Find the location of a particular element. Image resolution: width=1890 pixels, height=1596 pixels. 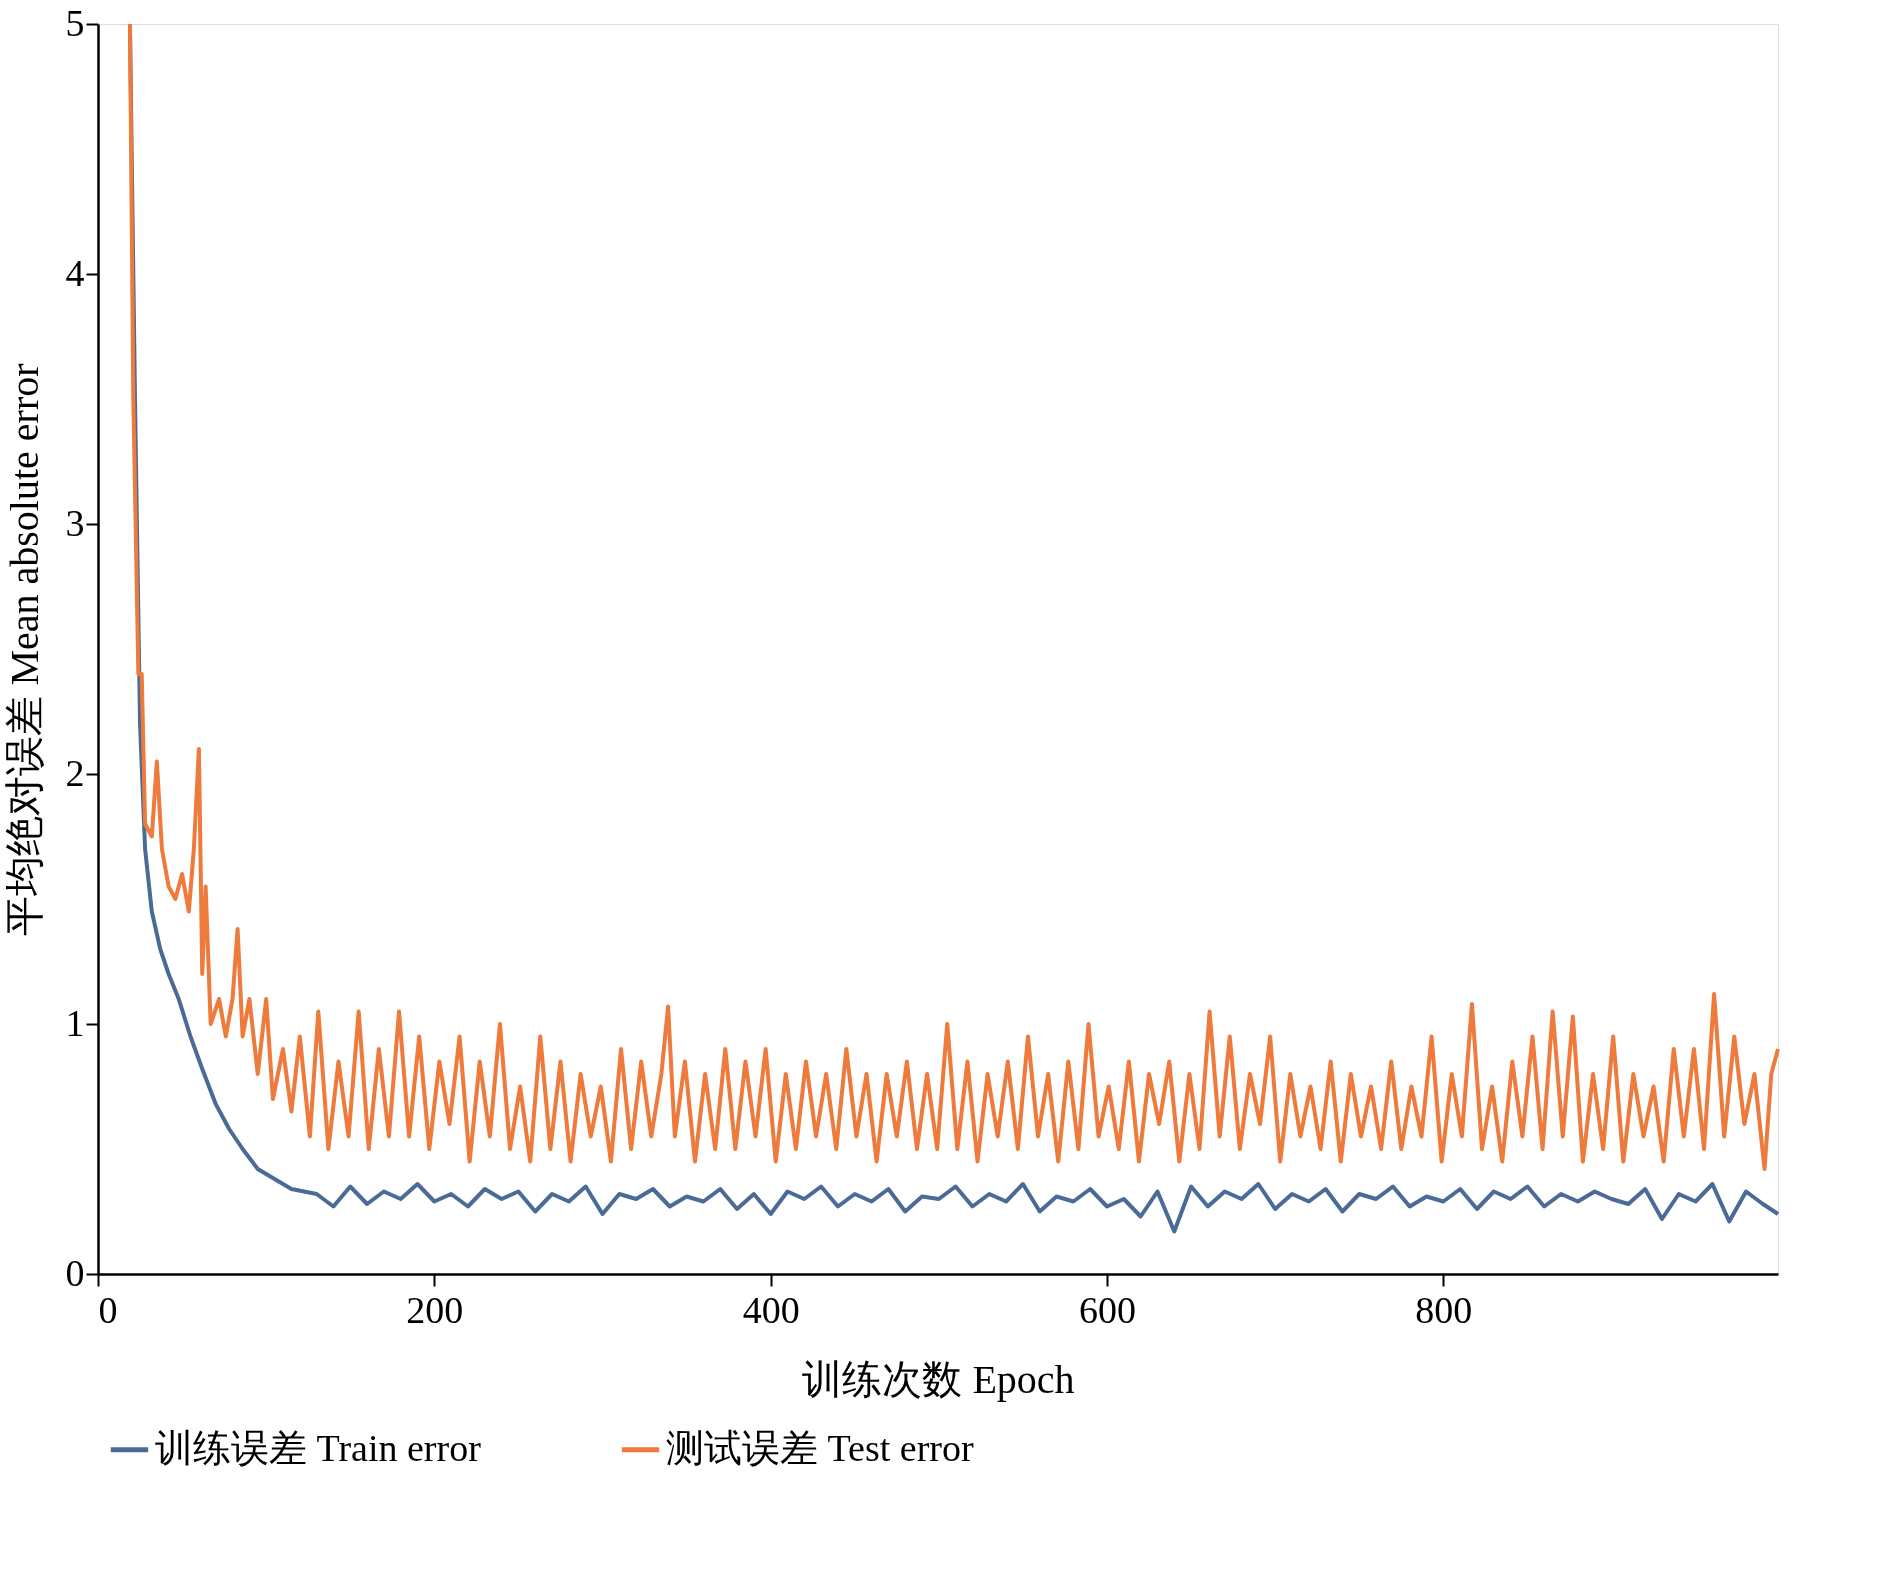

x-tick-label: 600 is located at coordinates (1108, 1309).